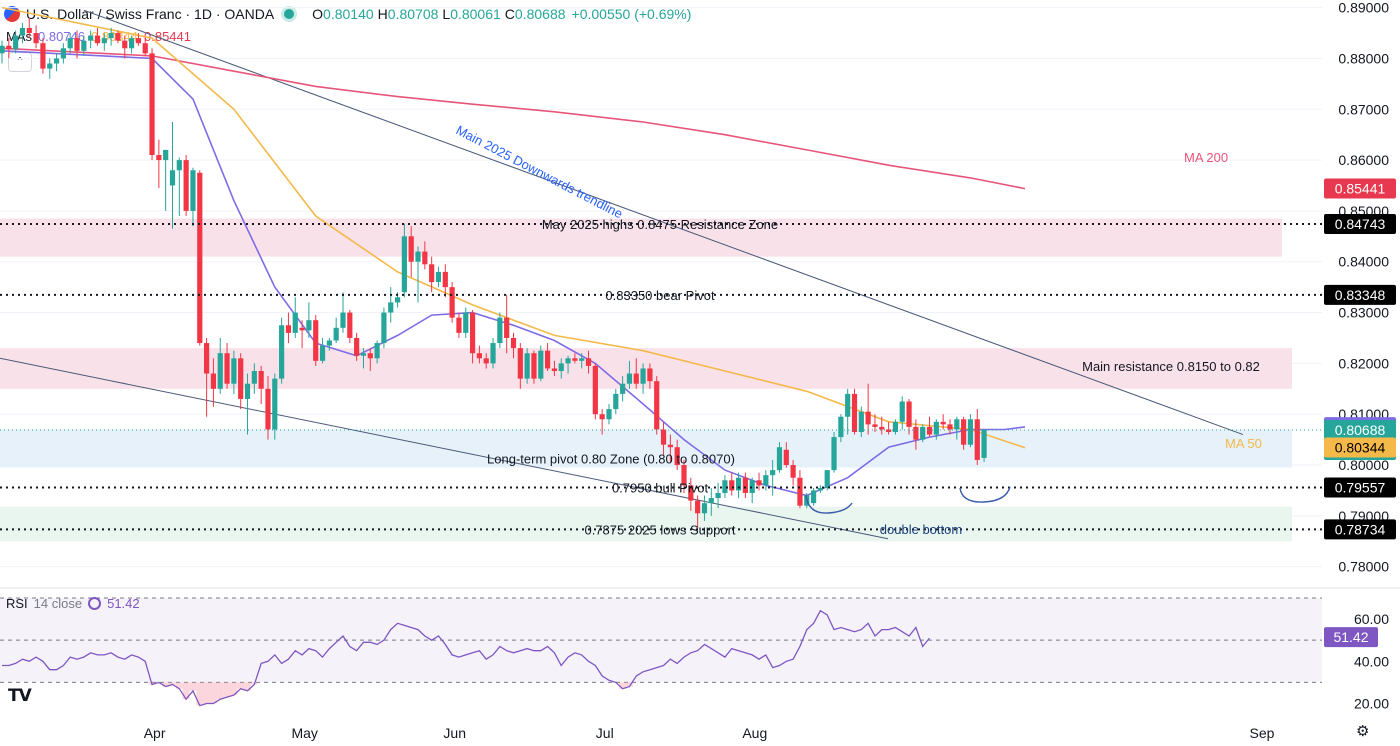 This screenshot has width=1400, height=746. Describe the element at coordinates (1243, 443) in the screenshot. I see `annotation-ma50: MA 50` at that location.